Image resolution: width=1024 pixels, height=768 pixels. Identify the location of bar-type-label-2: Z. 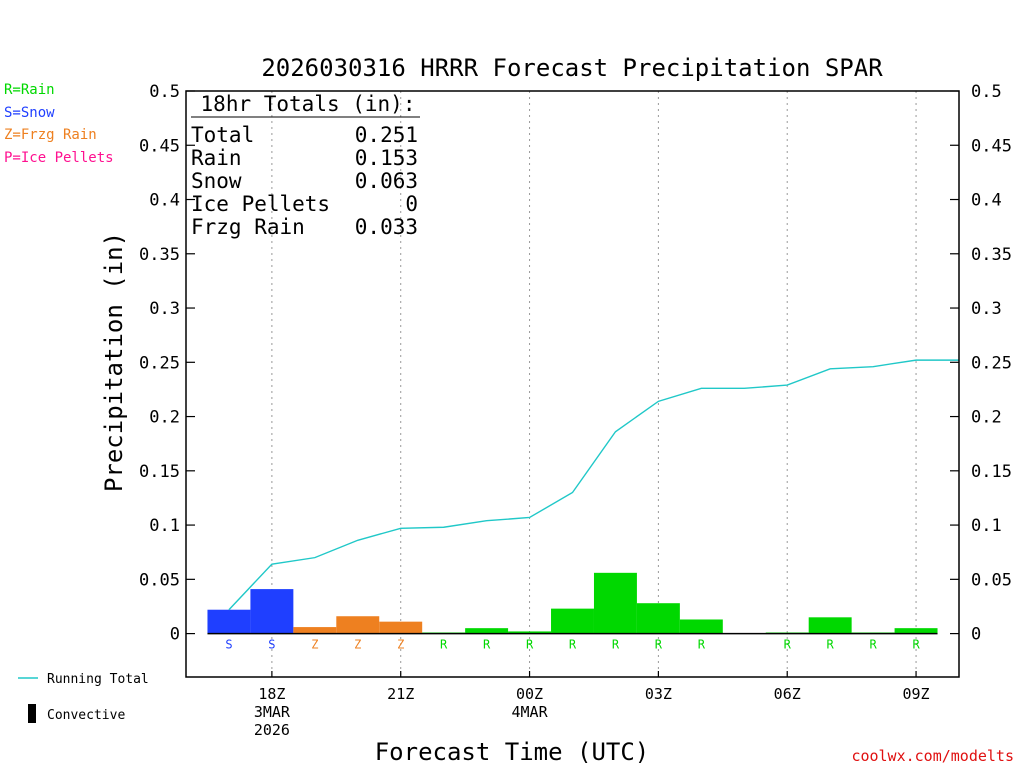
(314, 645).